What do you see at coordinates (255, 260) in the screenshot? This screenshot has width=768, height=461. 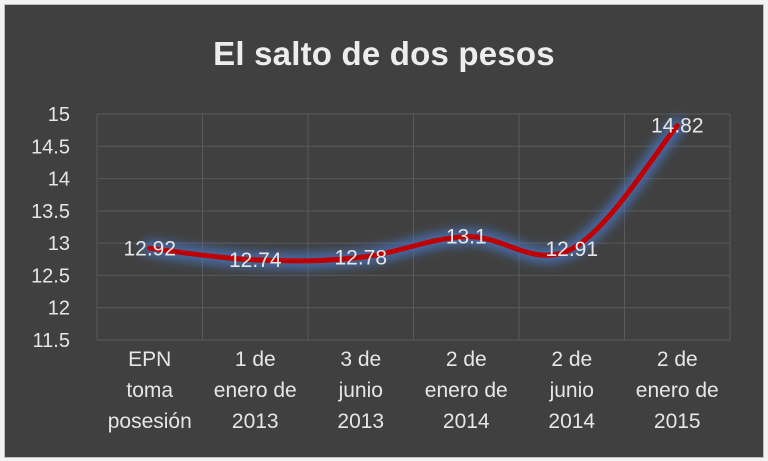 I see `data-label: 12.74` at bounding box center [255, 260].